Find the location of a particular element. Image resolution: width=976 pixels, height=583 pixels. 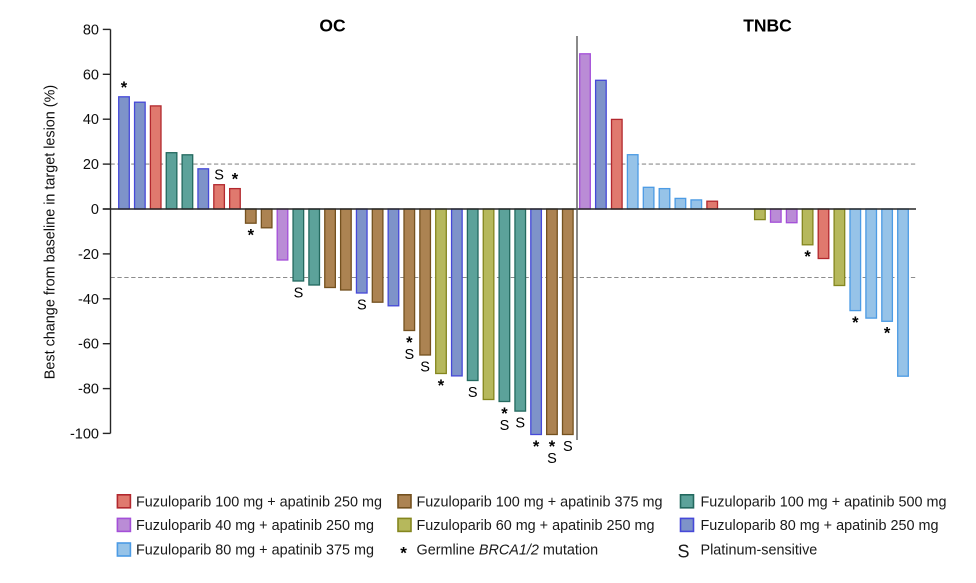

svg-text: 60 is located at coordinates (91, 75).